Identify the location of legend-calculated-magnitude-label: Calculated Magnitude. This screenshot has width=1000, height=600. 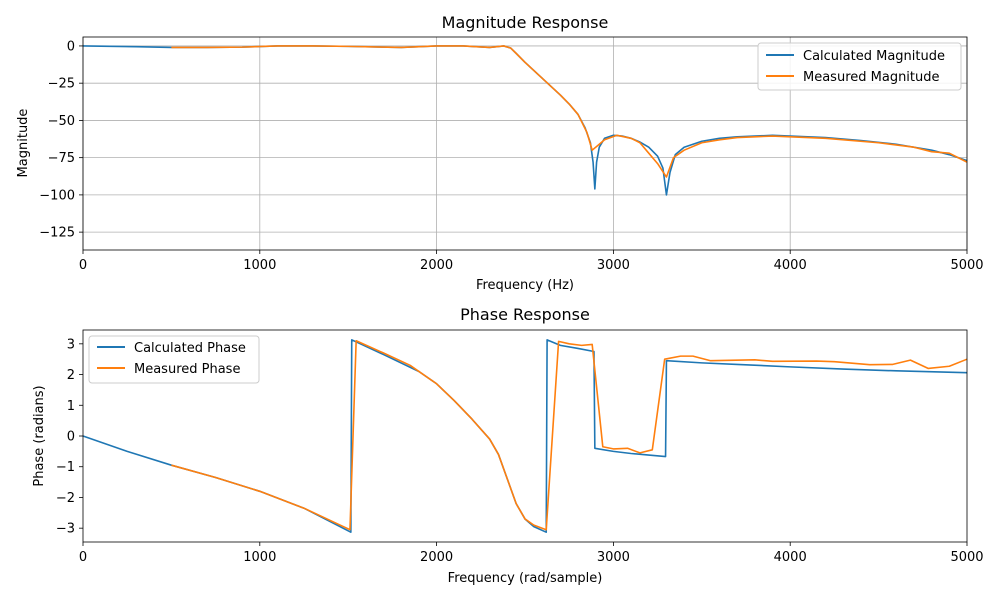
(874, 56).